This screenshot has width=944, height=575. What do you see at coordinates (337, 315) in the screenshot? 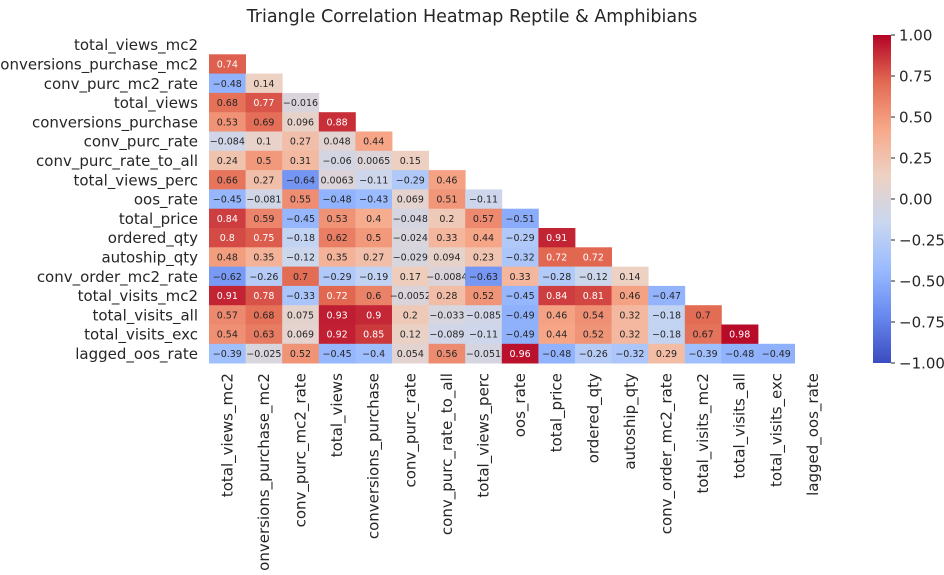
I see `heatmap-cell-value: 0.93` at bounding box center [337, 315].